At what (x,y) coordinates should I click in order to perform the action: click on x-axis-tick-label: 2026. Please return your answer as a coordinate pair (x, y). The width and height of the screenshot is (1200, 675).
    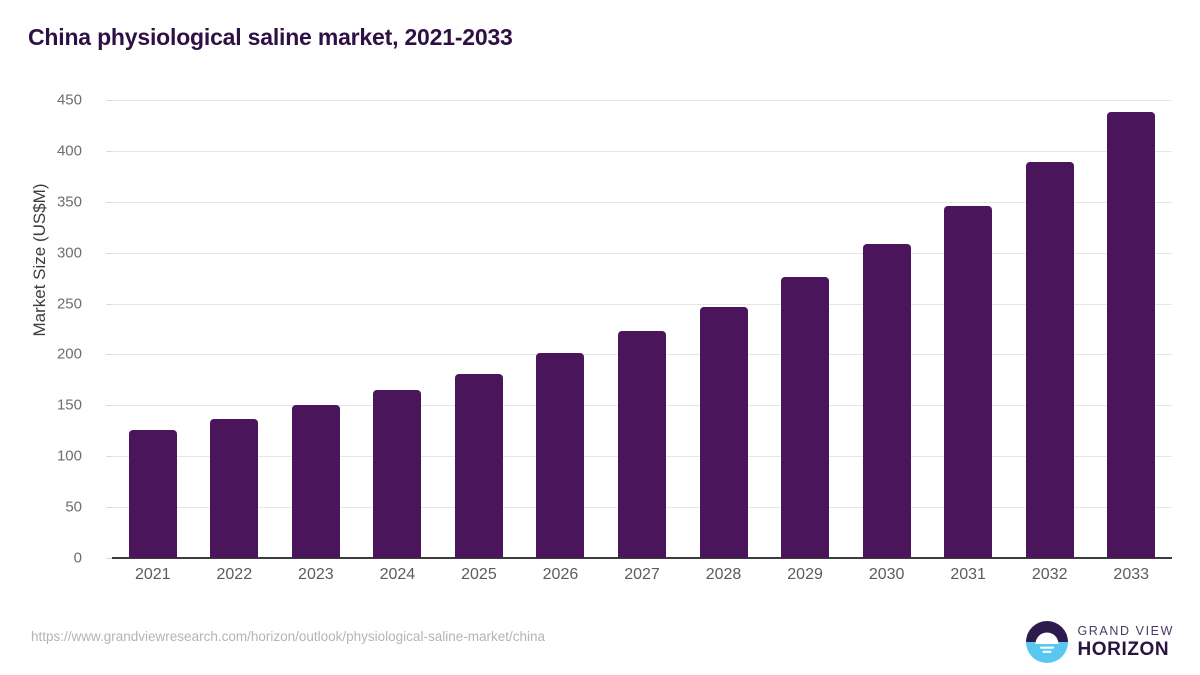
    Looking at the image, I should click on (560, 574).